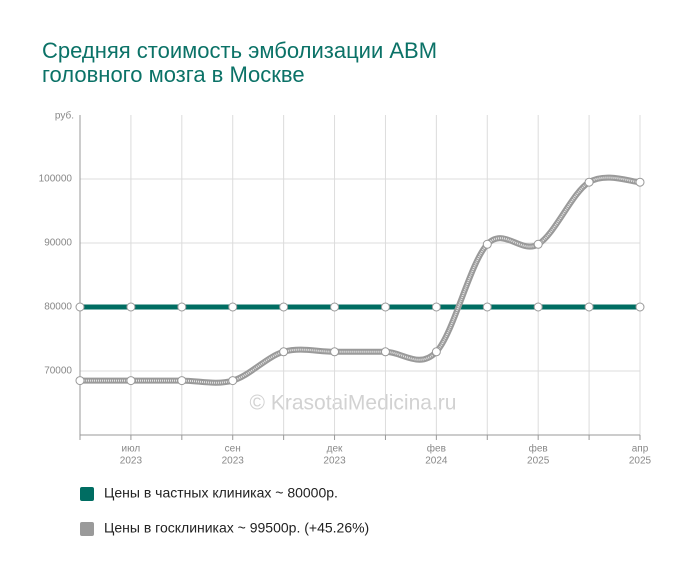 The image size is (700, 578). What do you see at coordinates (640, 449) in the screenshot?
I see `x-tick-label: апр` at bounding box center [640, 449].